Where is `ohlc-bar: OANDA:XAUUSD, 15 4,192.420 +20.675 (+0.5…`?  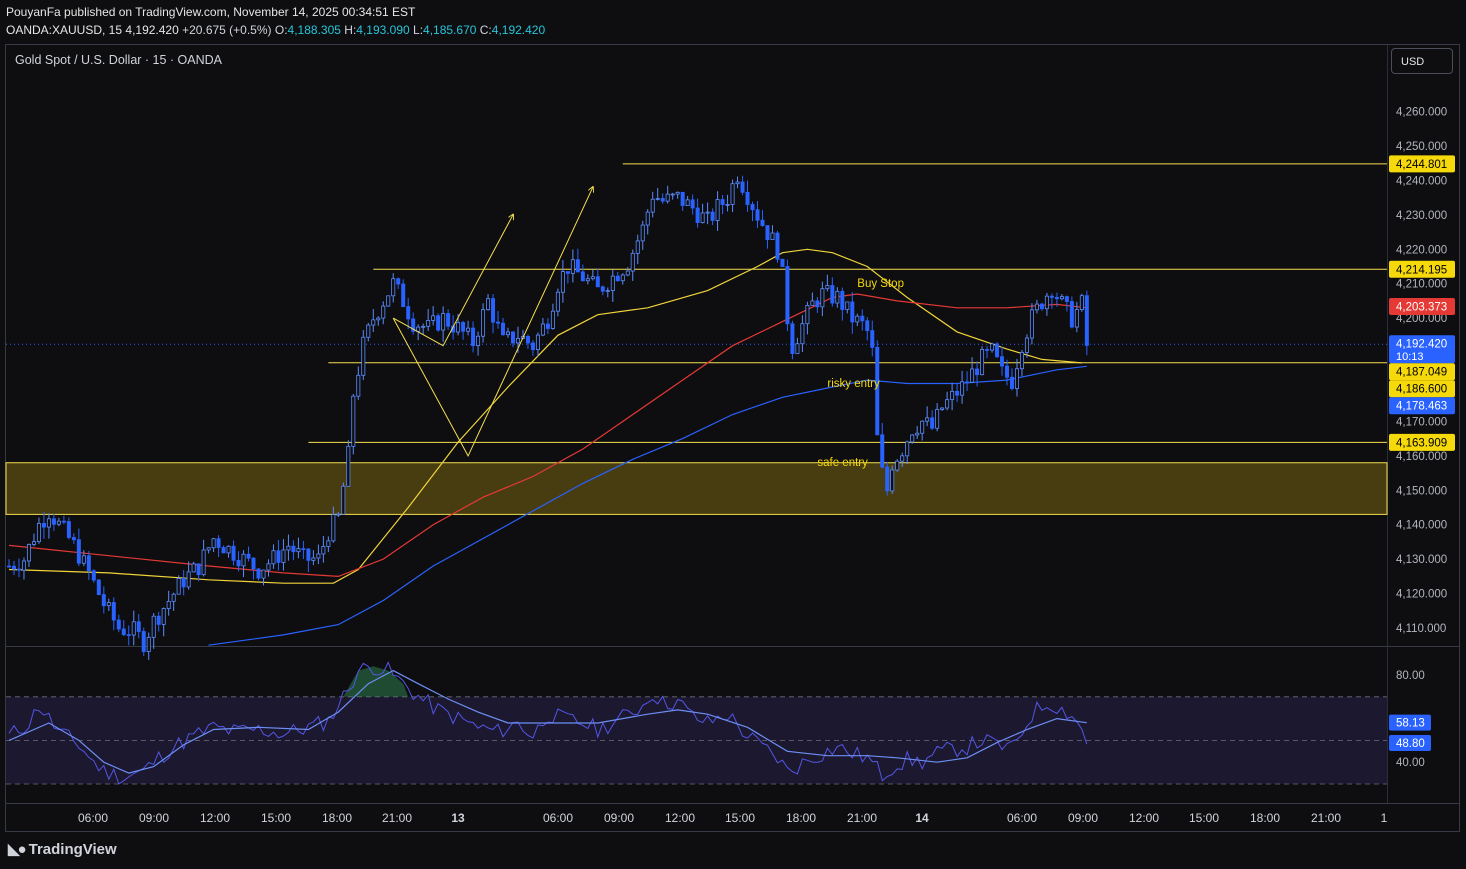
ohlc-bar: OANDA:XAUUSD, 15 4,192.420 +20.675 (+0.5… is located at coordinates (275, 30).